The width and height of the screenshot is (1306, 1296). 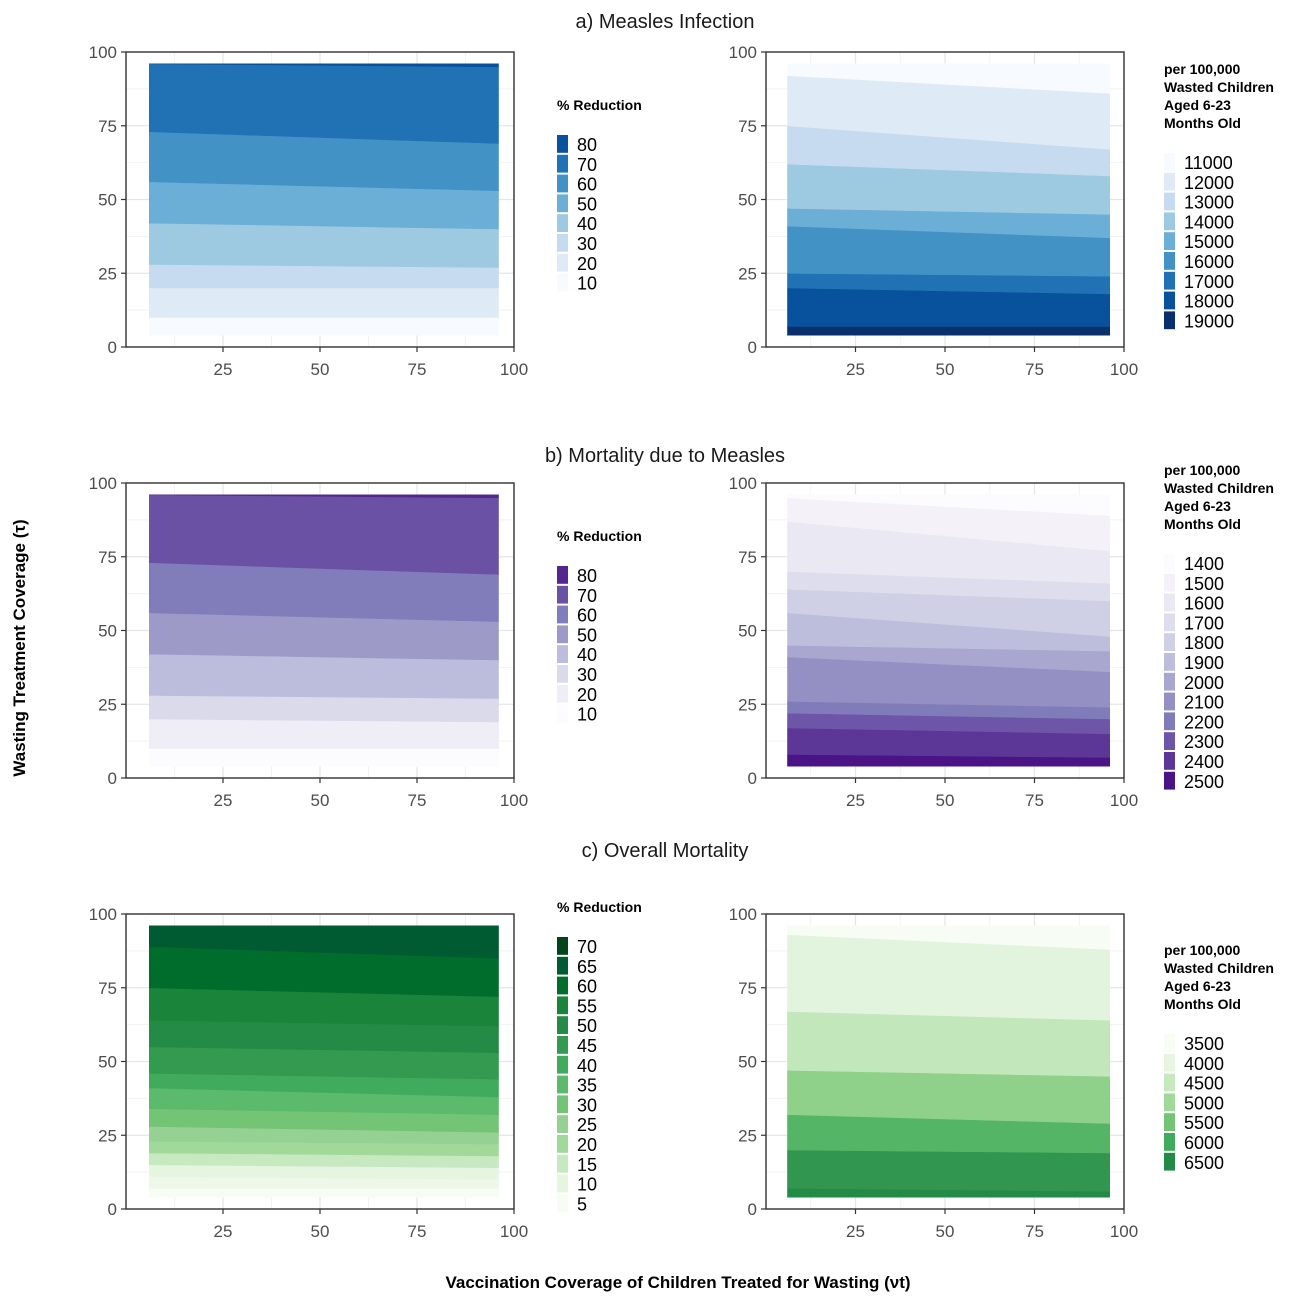 What do you see at coordinates (1204, 564) in the screenshot?
I see `legend-label: 1400` at bounding box center [1204, 564].